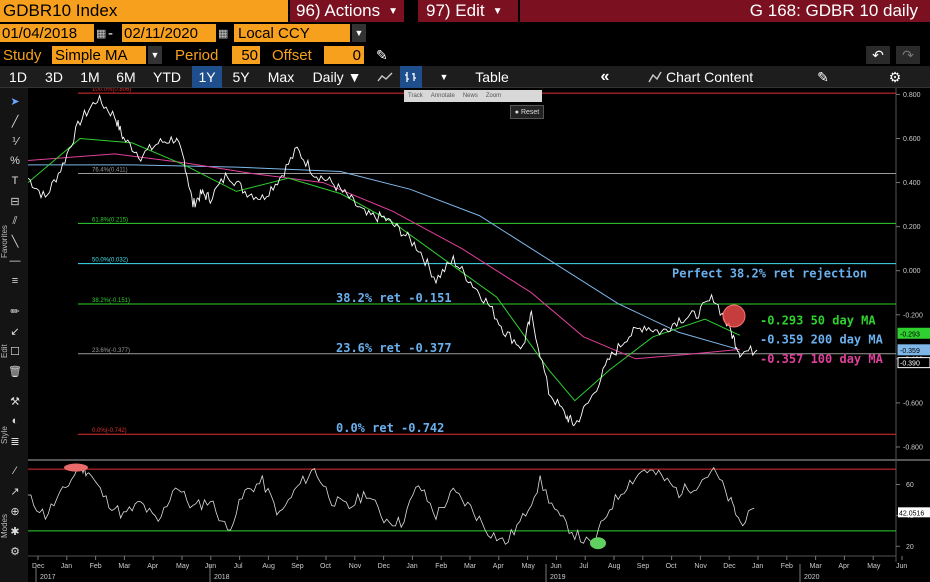  What do you see at coordinates (441, 566) in the screenshot?
I see `x-tick-label: Feb` at bounding box center [441, 566].